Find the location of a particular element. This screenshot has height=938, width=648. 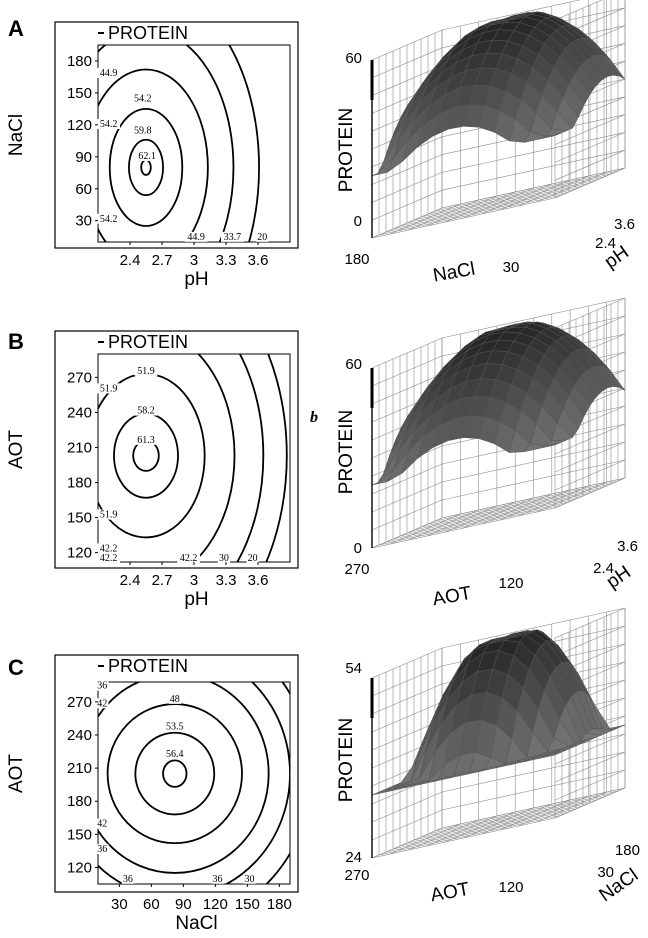

x-tick-label: 270 is located at coordinates (356, 875).